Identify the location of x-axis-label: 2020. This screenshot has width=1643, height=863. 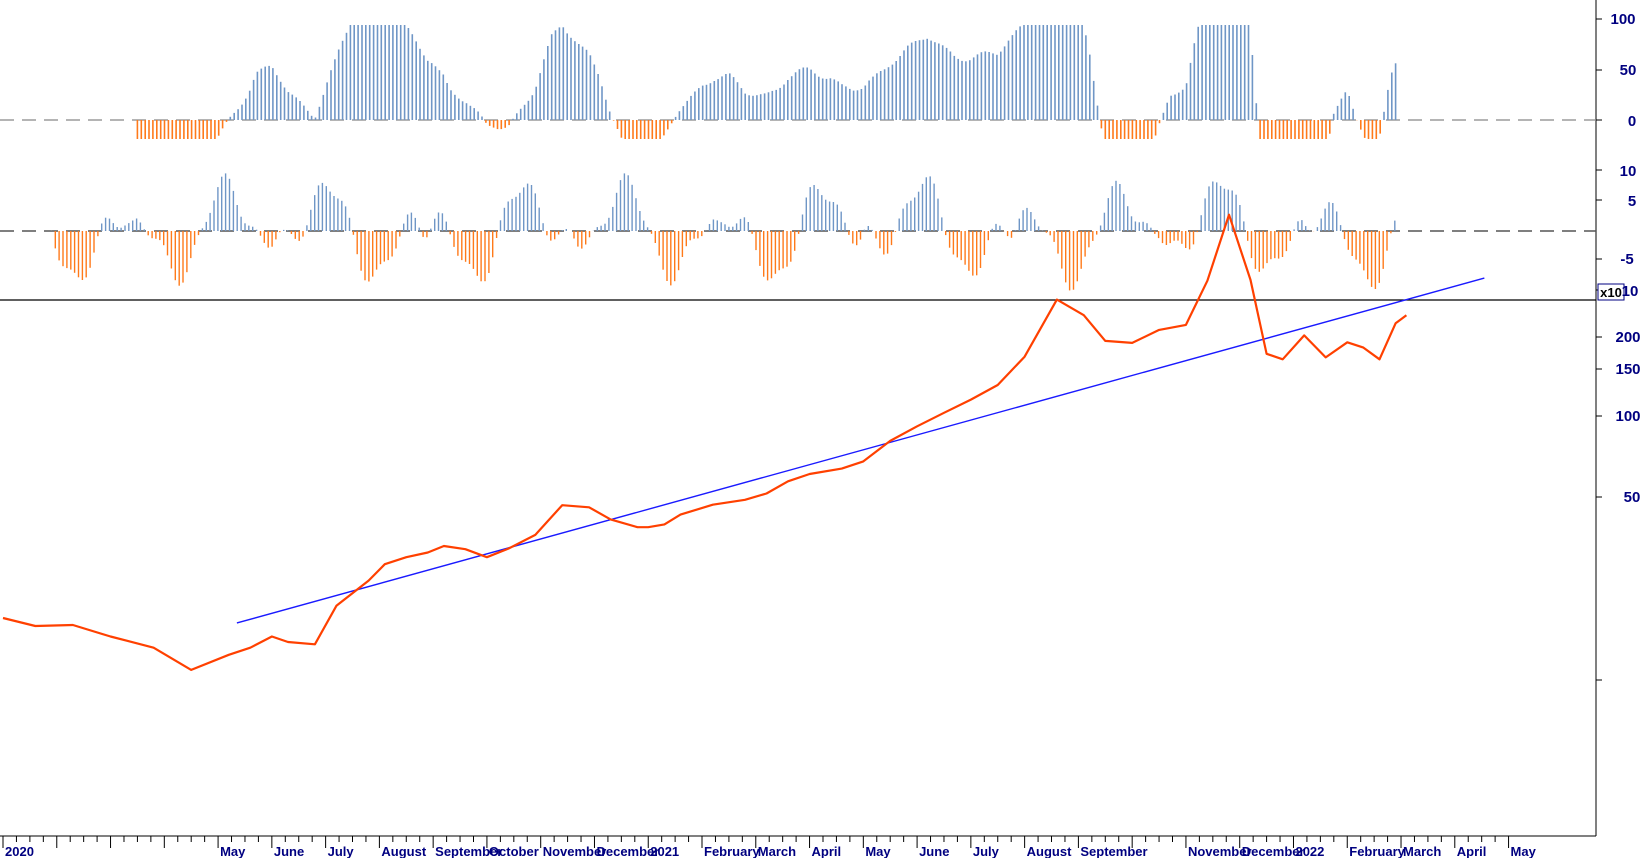
(19, 851).